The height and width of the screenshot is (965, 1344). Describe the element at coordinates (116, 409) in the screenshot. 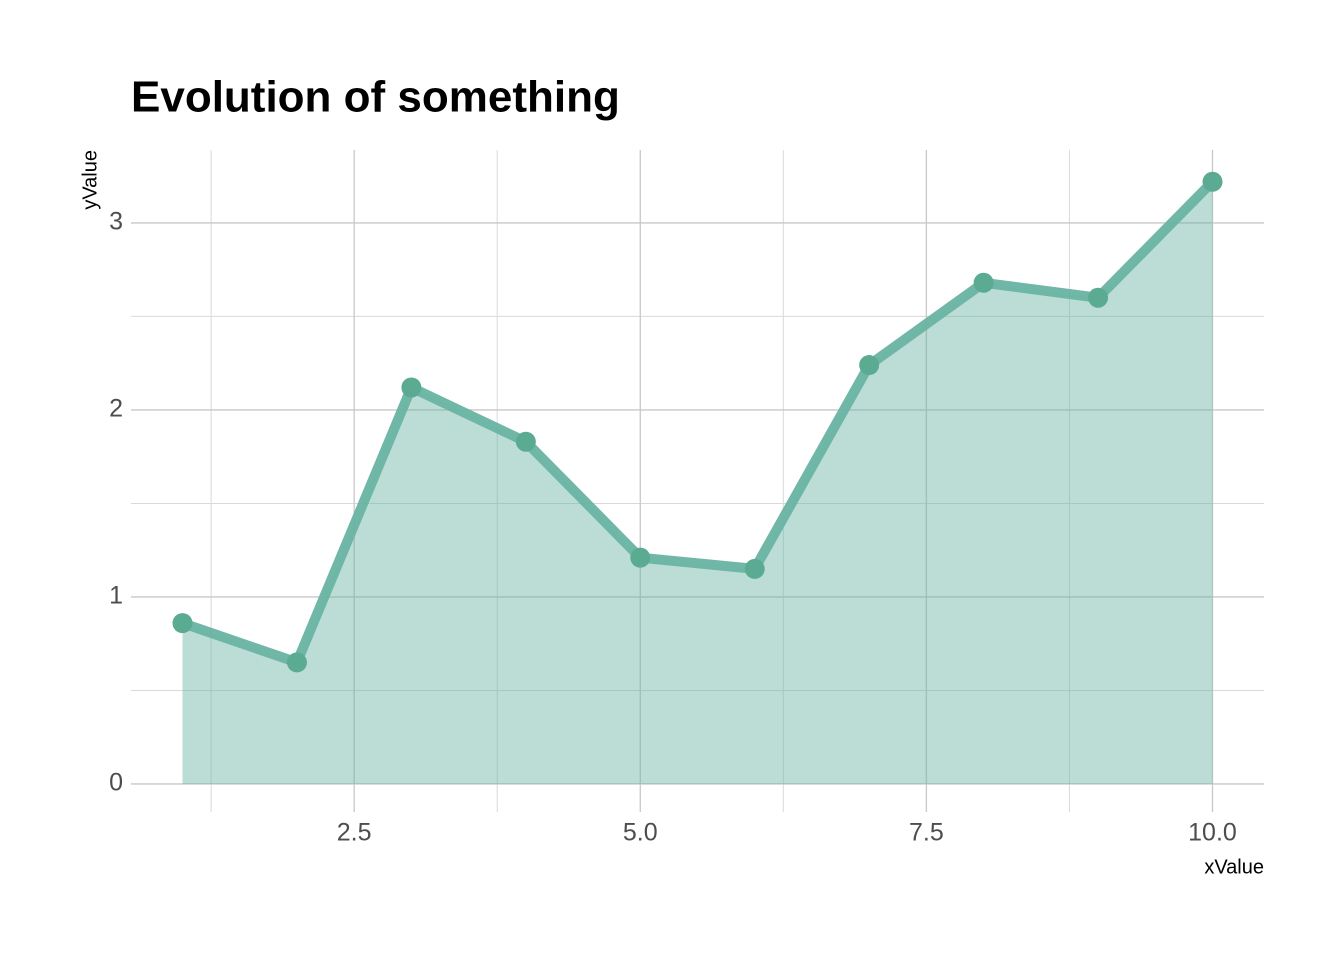

I see `y-tick-label: 2` at that location.